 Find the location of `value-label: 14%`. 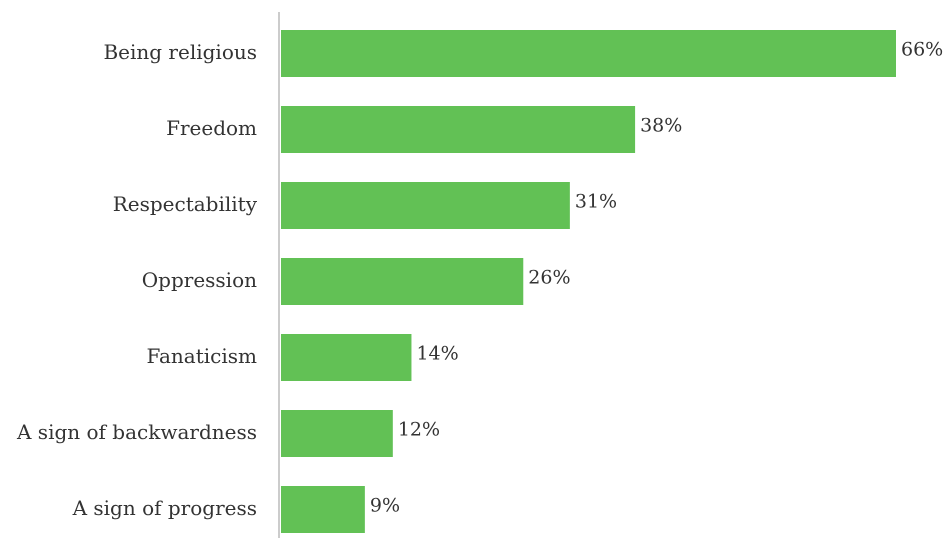

value-label: 14% is located at coordinates (437, 354).